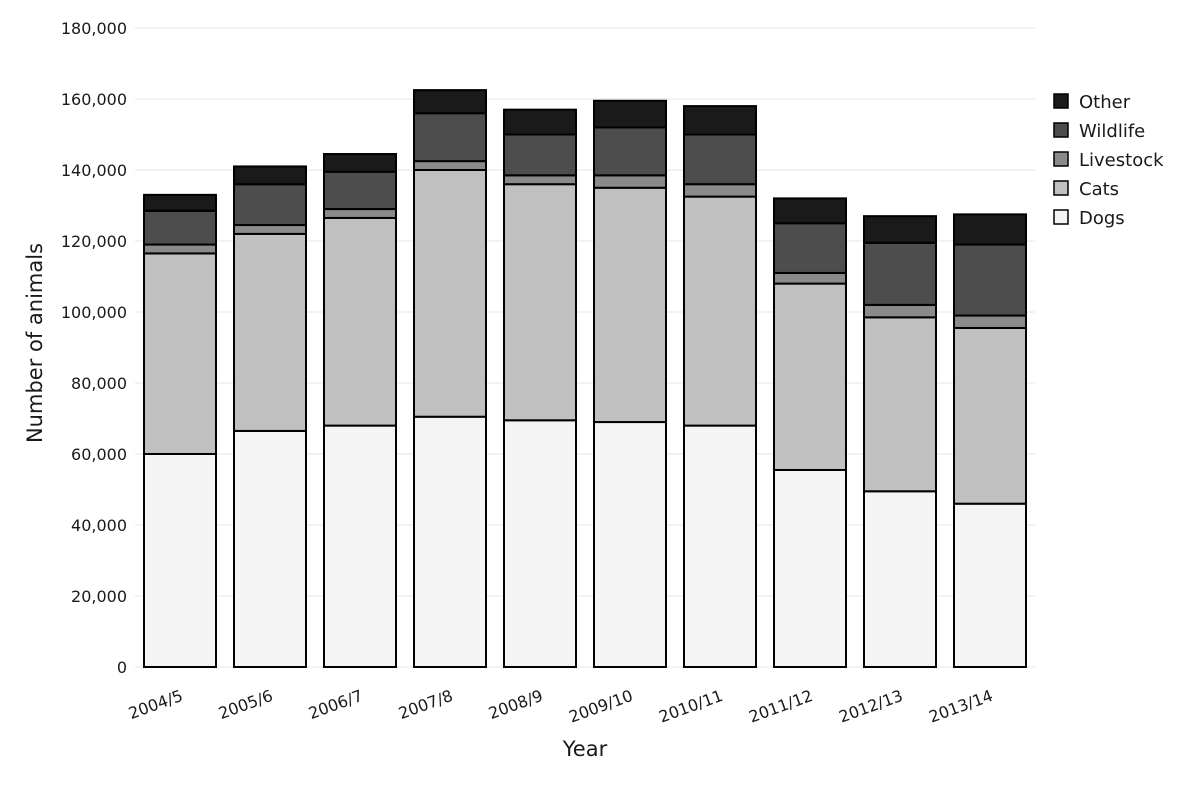  Describe the element at coordinates (35, 343) in the screenshot. I see `y-axis-title: Number of animals` at that location.